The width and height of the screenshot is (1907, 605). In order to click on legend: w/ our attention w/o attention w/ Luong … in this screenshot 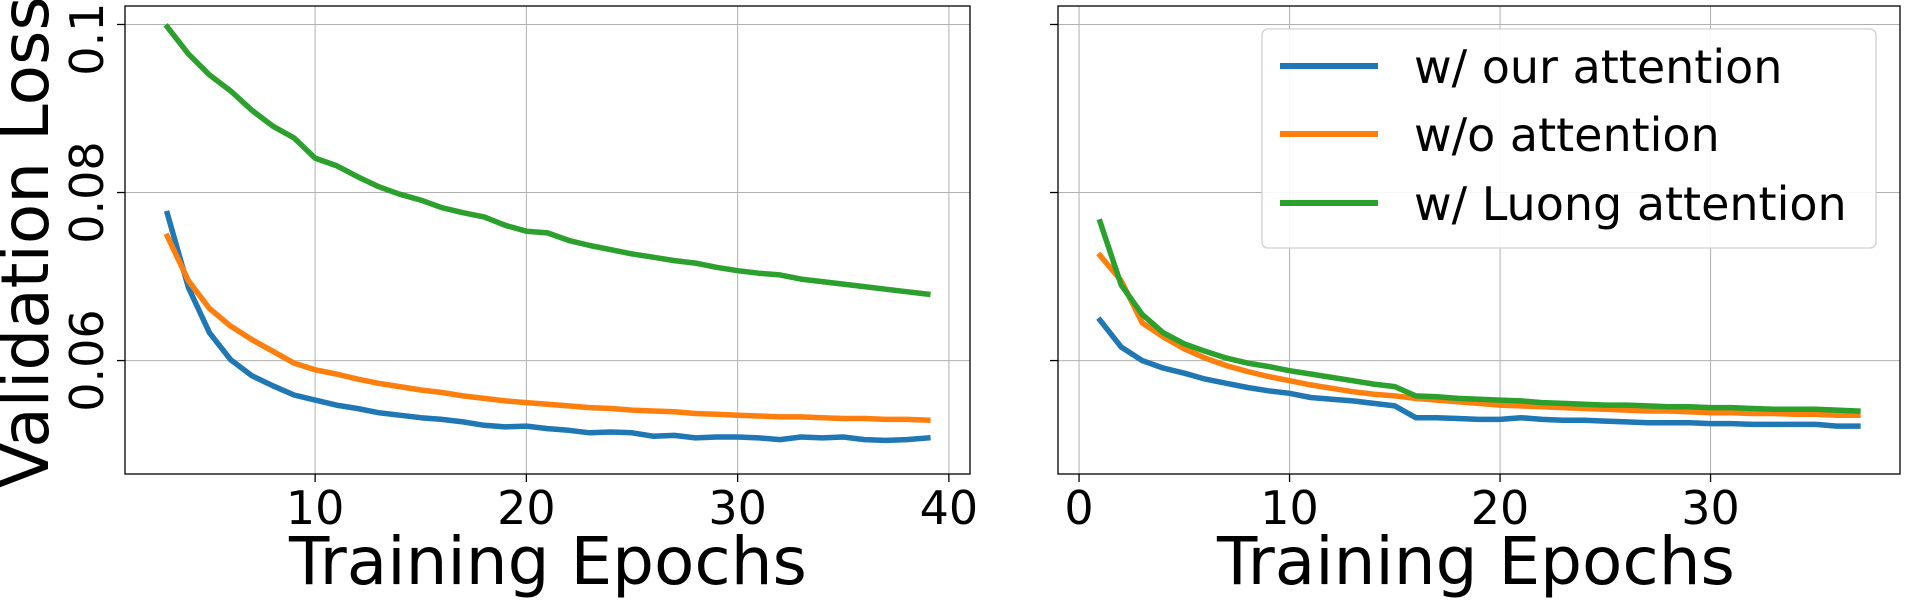, I will do `click(1569, 138)`.